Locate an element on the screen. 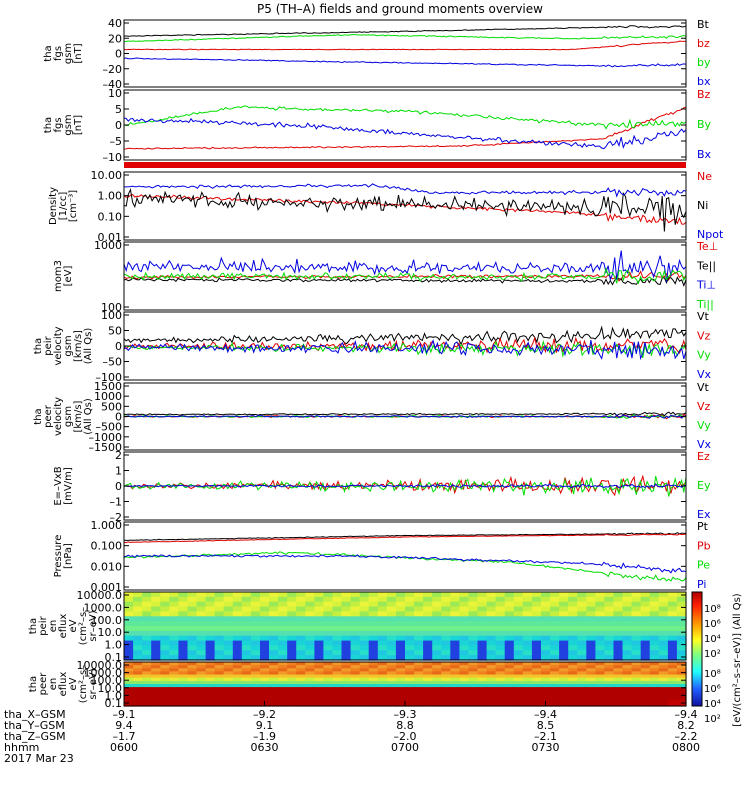 This screenshot has width=750, height=800. series-line-Ti|| is located at coordinates (405, 276).